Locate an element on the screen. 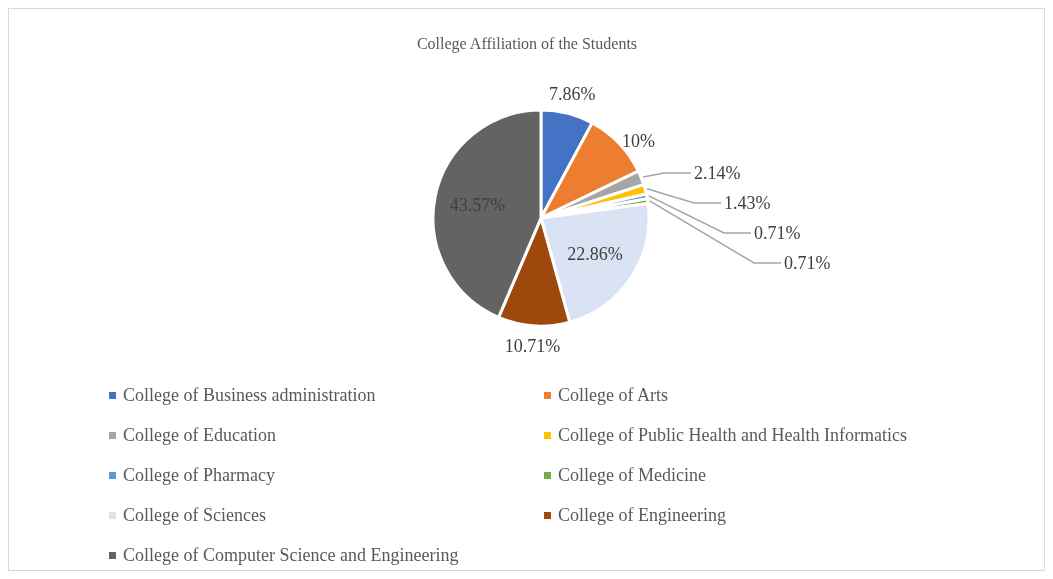  legend-label: College of Engineering is located at coordinates (642, 515).